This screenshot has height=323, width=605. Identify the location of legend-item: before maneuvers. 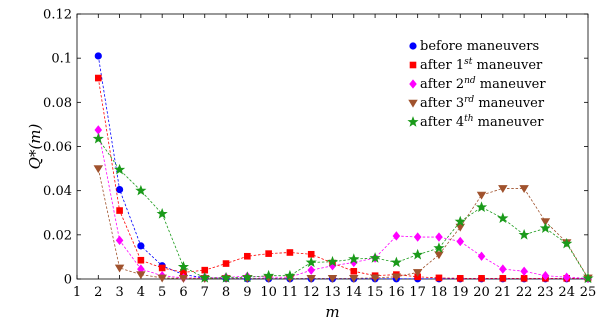
(474, 46).